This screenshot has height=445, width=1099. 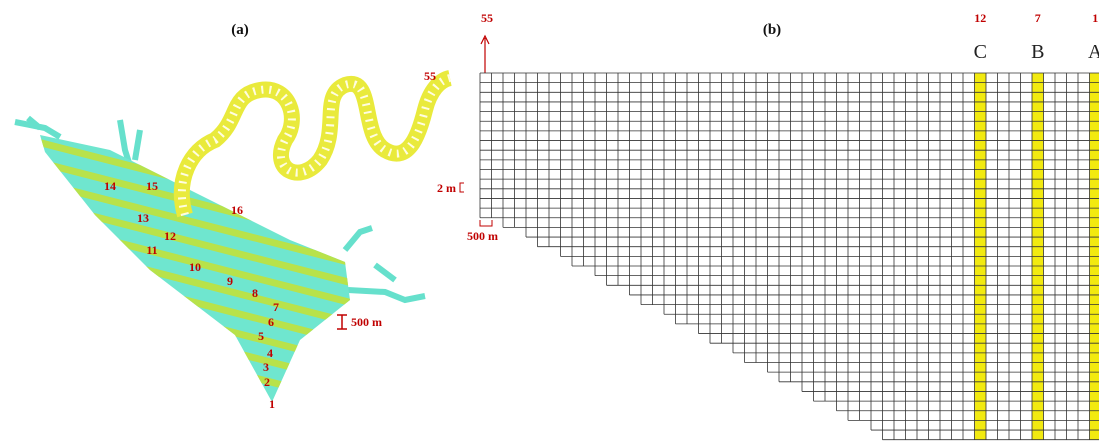 I want to click on vertical-scale: 2 m, so click(x=446, y=188).